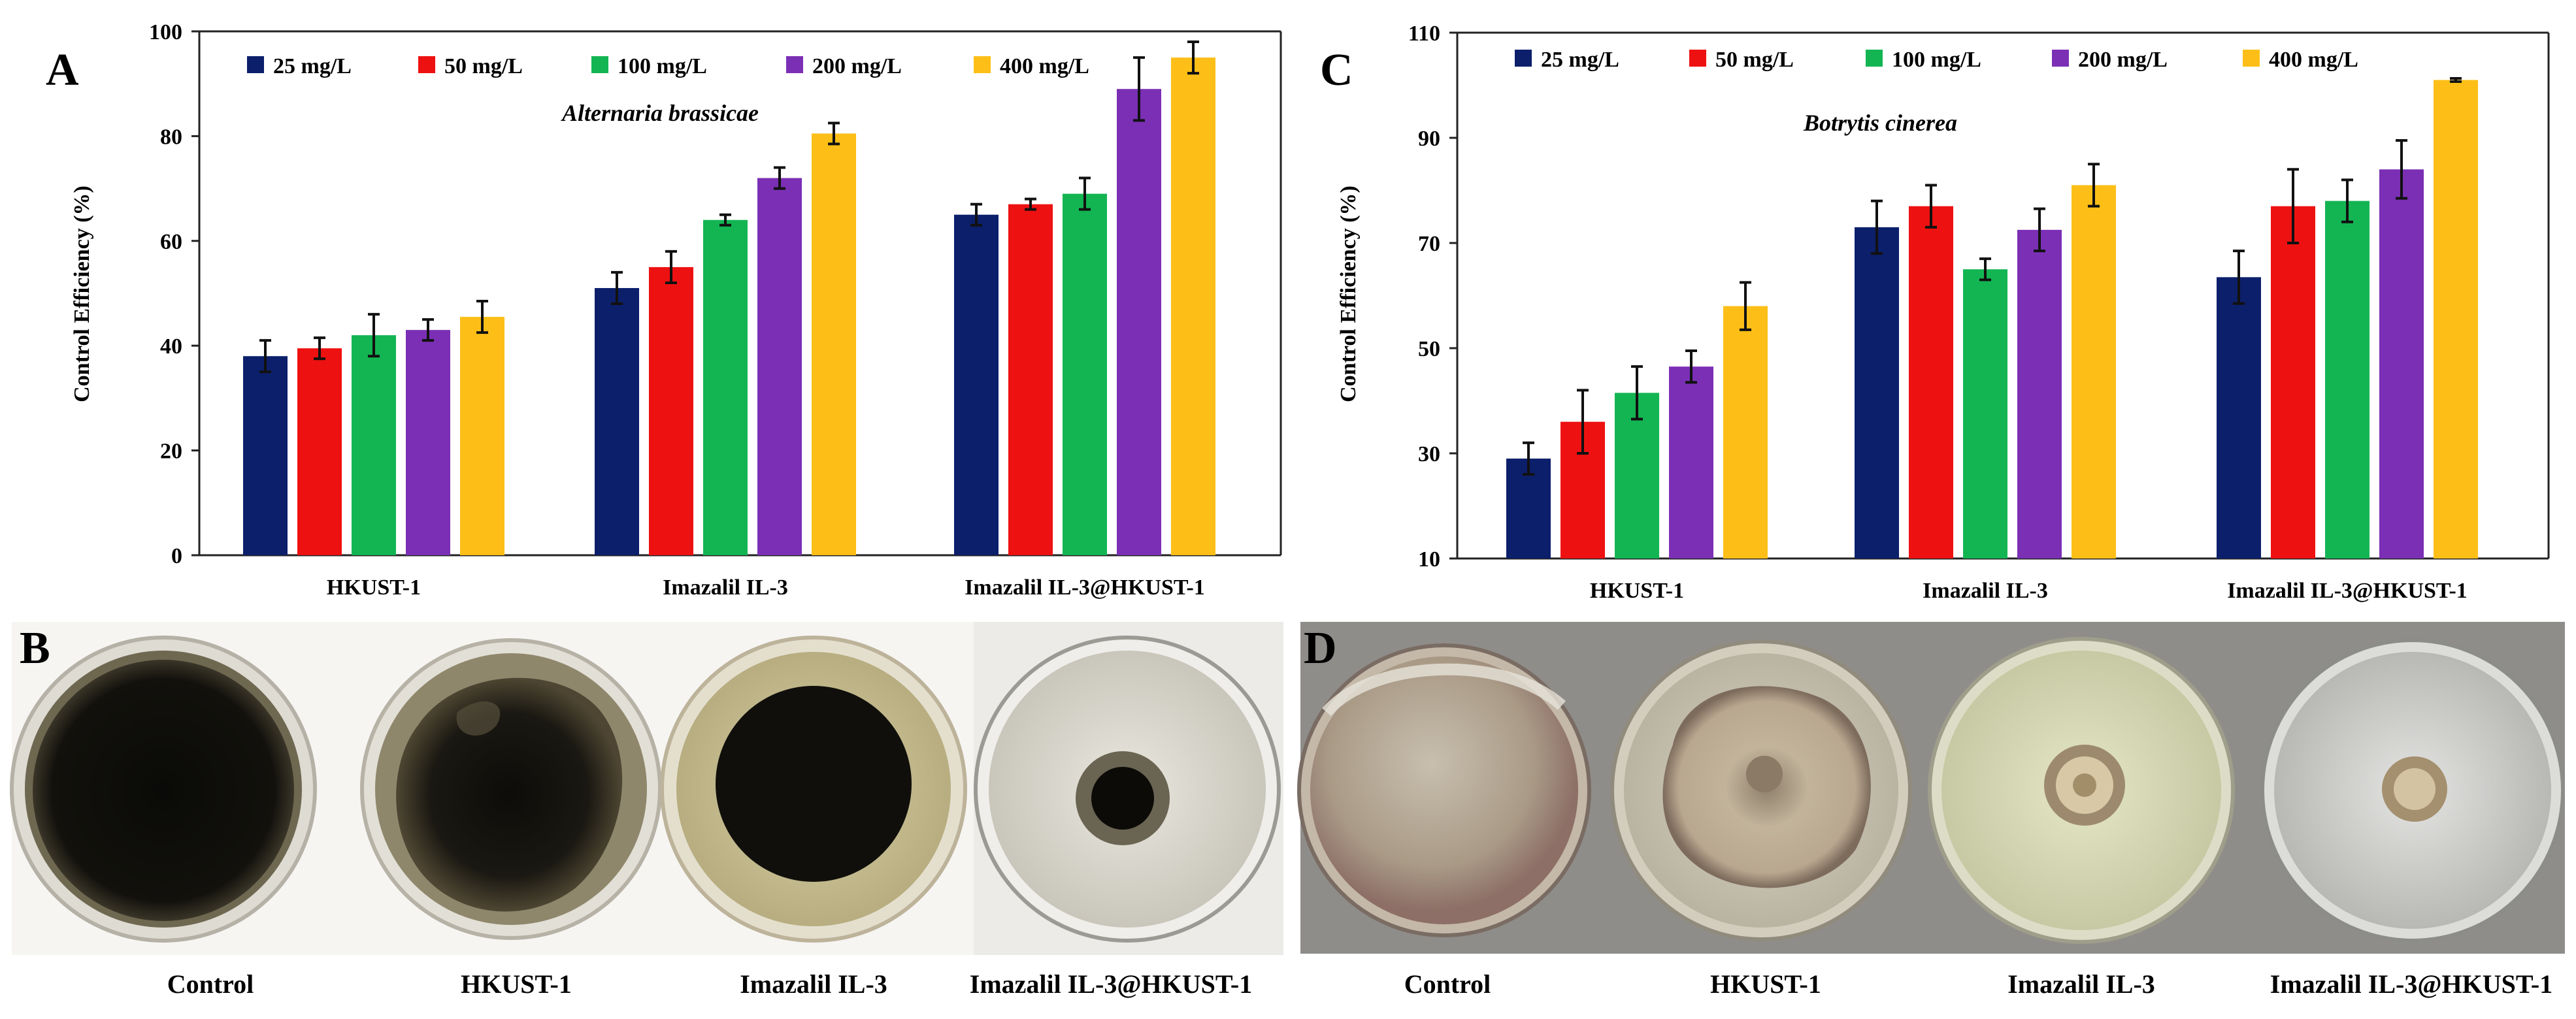 The image size is (2576, 1019). Describe the element at coordinates (1348, 294) in the screenshot. I see `y-axis-label-c: Control Efficiency (%)` at that location.